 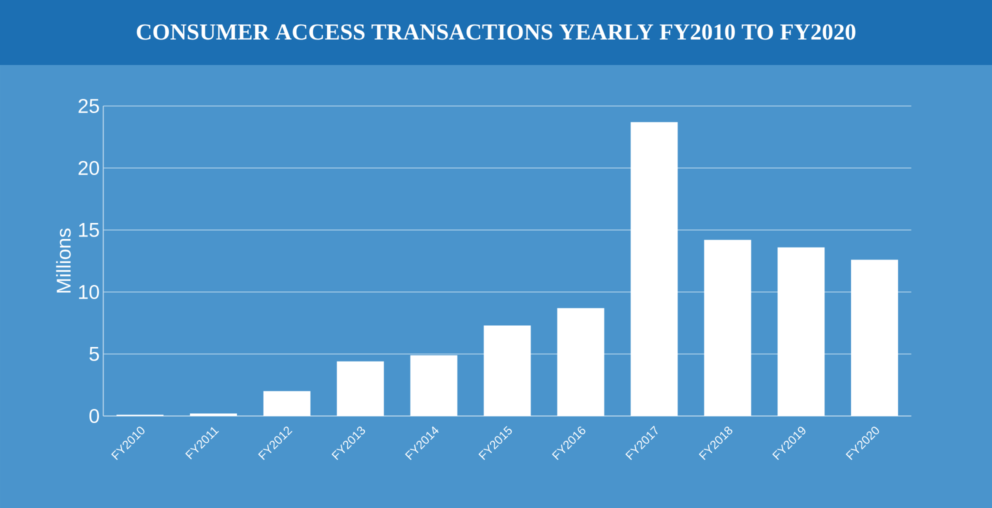 I want to click on y-tick-label: 0, so click(x=94, y=416).